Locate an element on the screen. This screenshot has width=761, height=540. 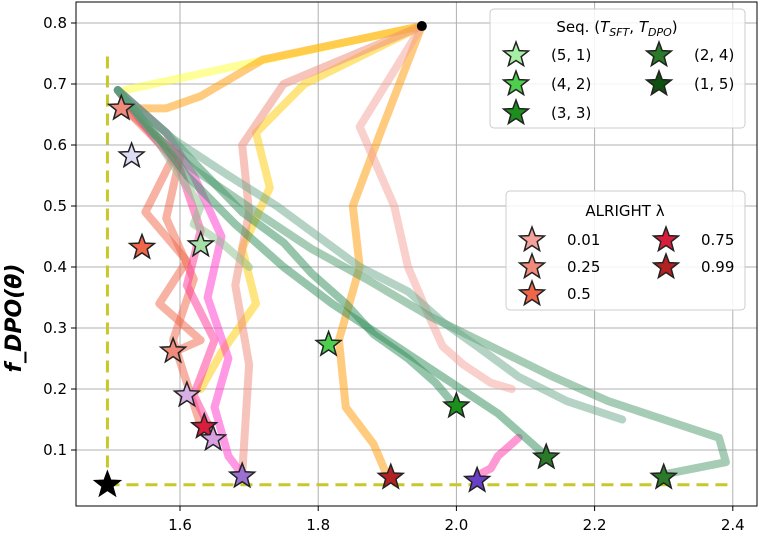
y-tick-label: 0.5 is located at coordinates (55, 206).